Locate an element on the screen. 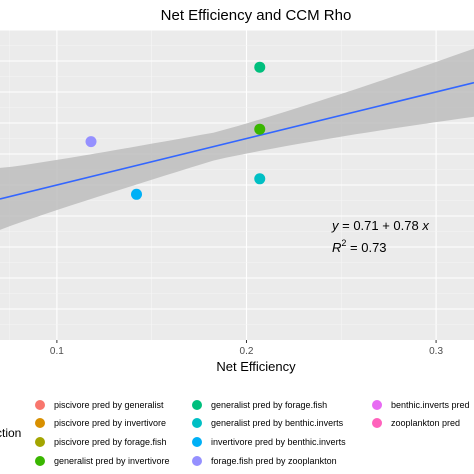 This screenshot has height=474, width=474. equation-label: y = 0.71 + 0.78 x is located at coordinates (380, 225).